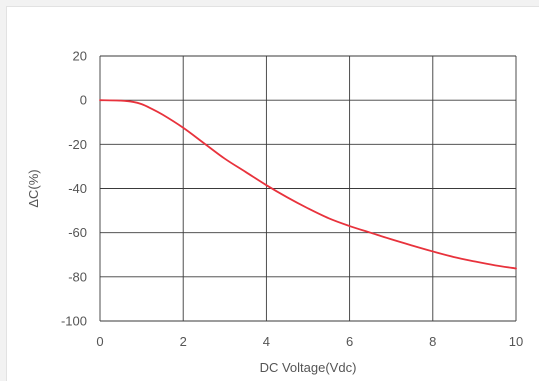 This screenshot has height=381, width=539. I want to click on y-tick-label: -40, so click(77, 188).